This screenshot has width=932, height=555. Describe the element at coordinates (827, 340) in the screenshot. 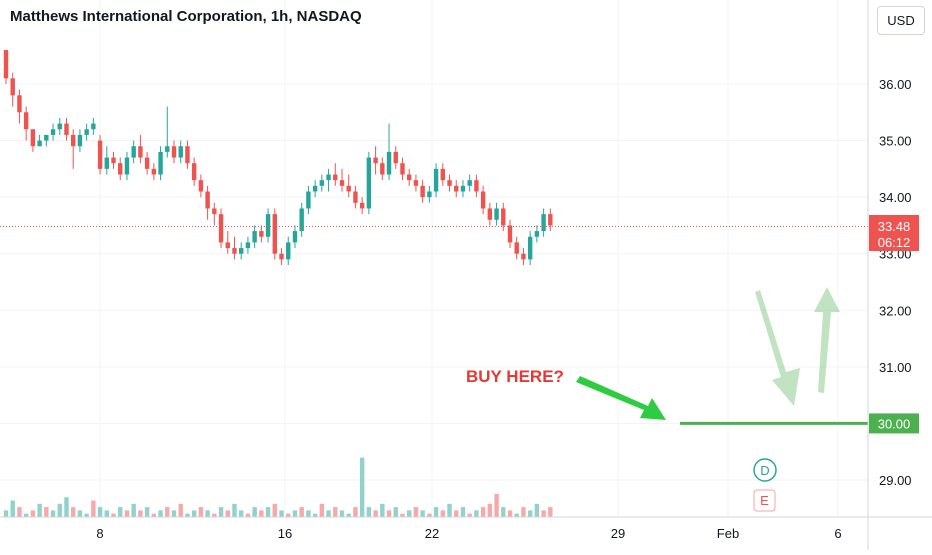

I see `projection-arrow-up` at that location.